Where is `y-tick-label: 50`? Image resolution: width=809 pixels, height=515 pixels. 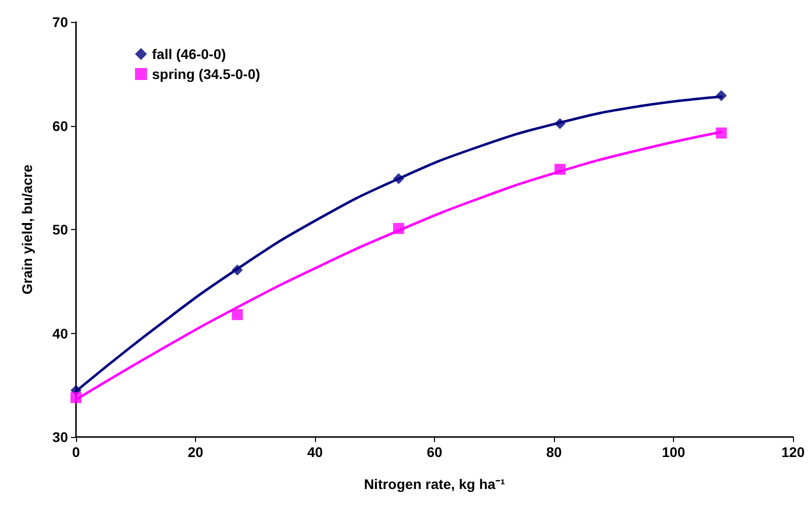
y-tick-label: 50 is located at coordinates (60, 230).